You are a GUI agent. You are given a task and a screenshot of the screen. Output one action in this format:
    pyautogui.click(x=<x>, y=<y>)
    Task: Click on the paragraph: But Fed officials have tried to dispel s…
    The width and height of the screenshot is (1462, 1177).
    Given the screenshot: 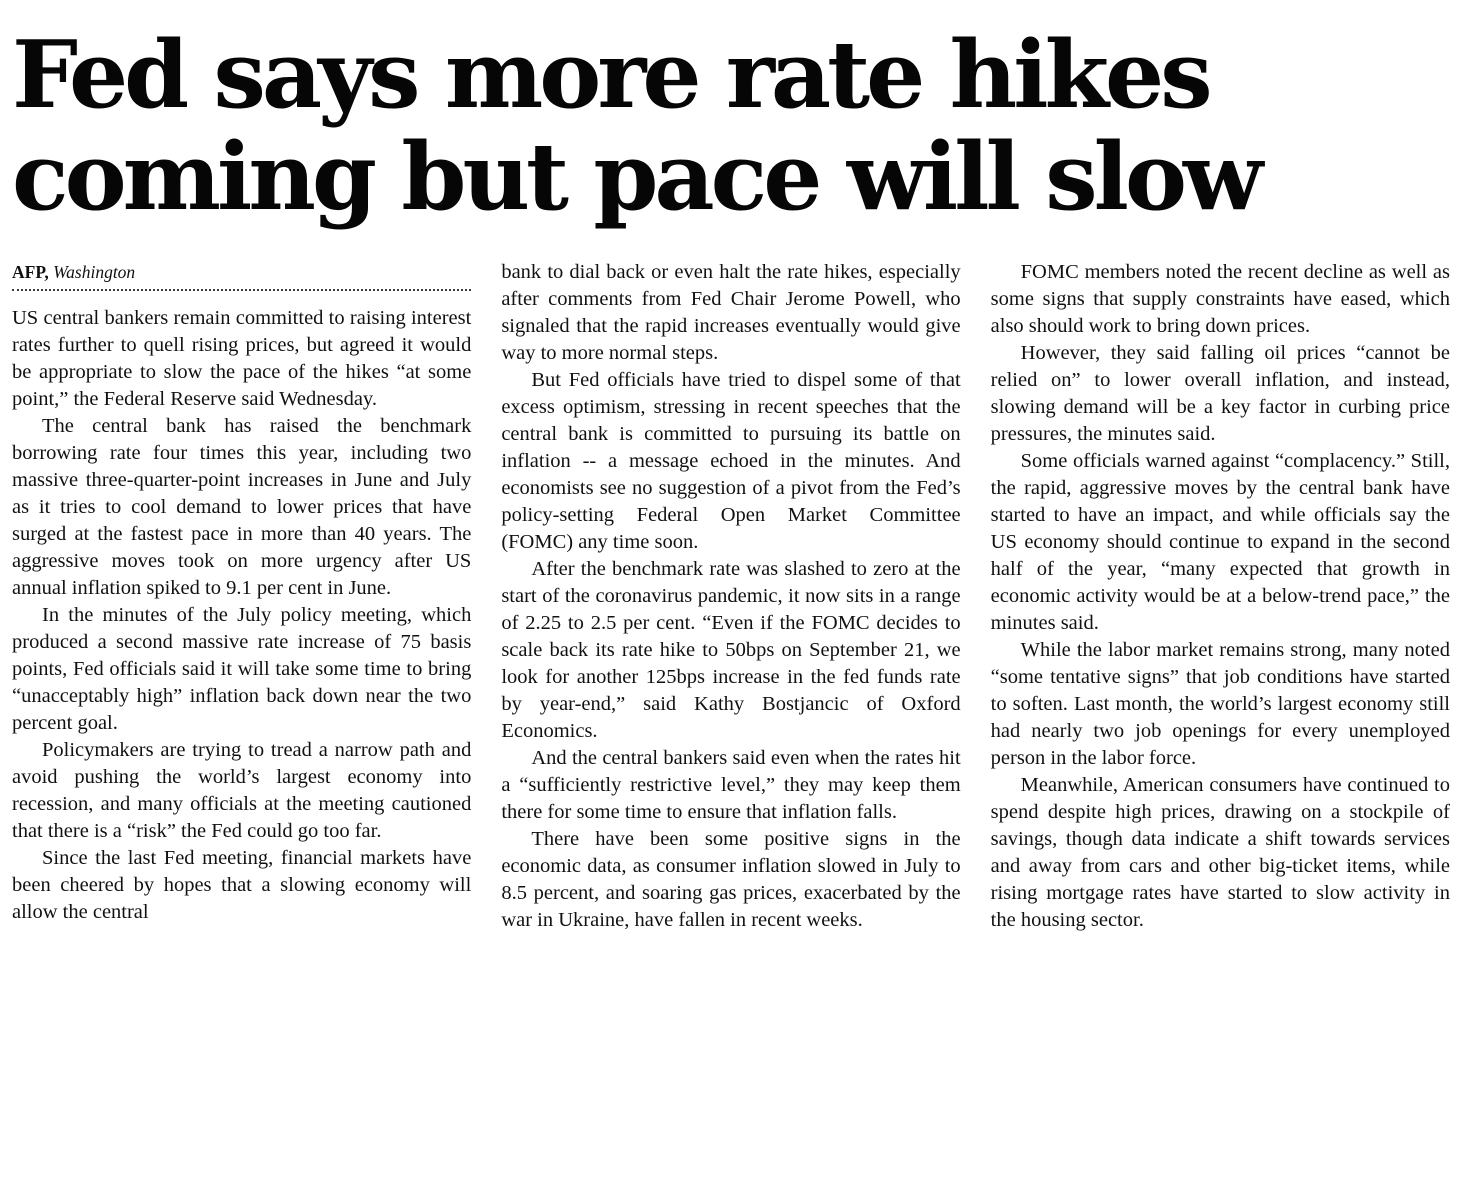 What is the action you would take?
    pyautogui.click(x=731, y=460)
    